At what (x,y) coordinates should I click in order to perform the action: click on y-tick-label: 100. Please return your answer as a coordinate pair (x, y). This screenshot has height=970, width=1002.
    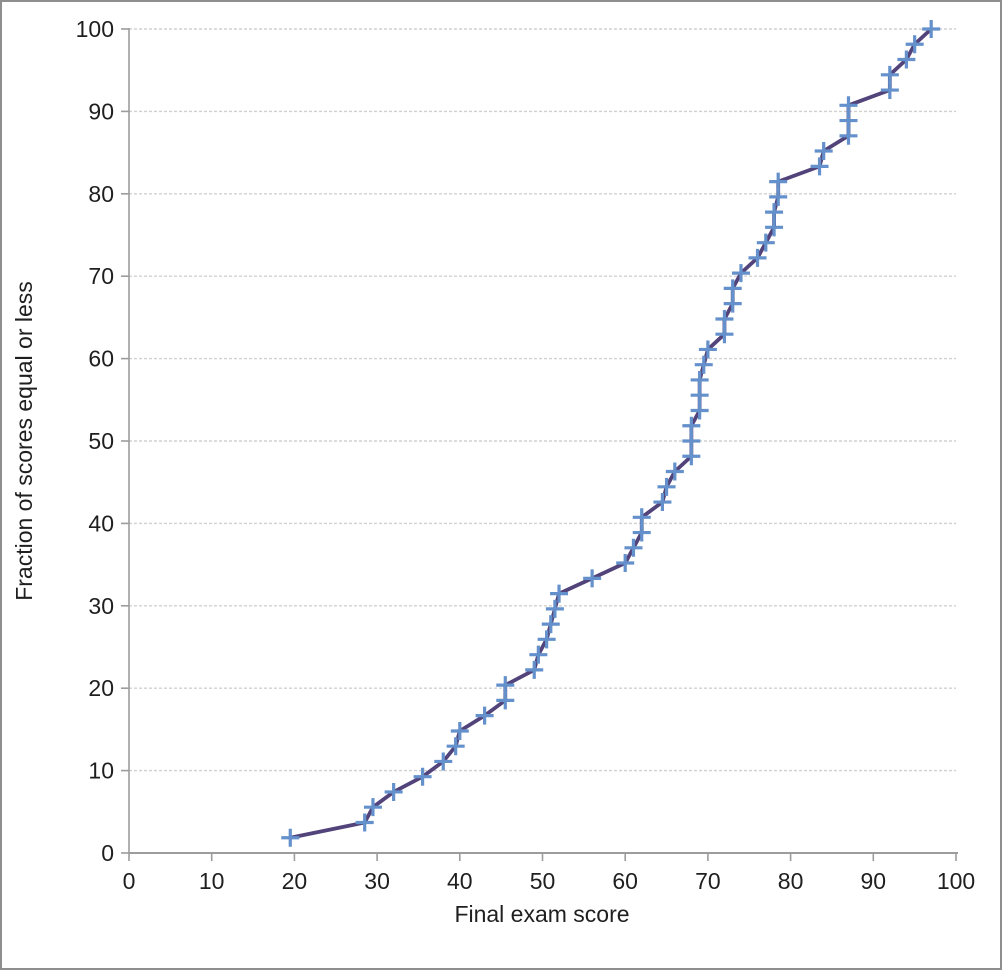
    Looking at the image, I should click on (95, 29).